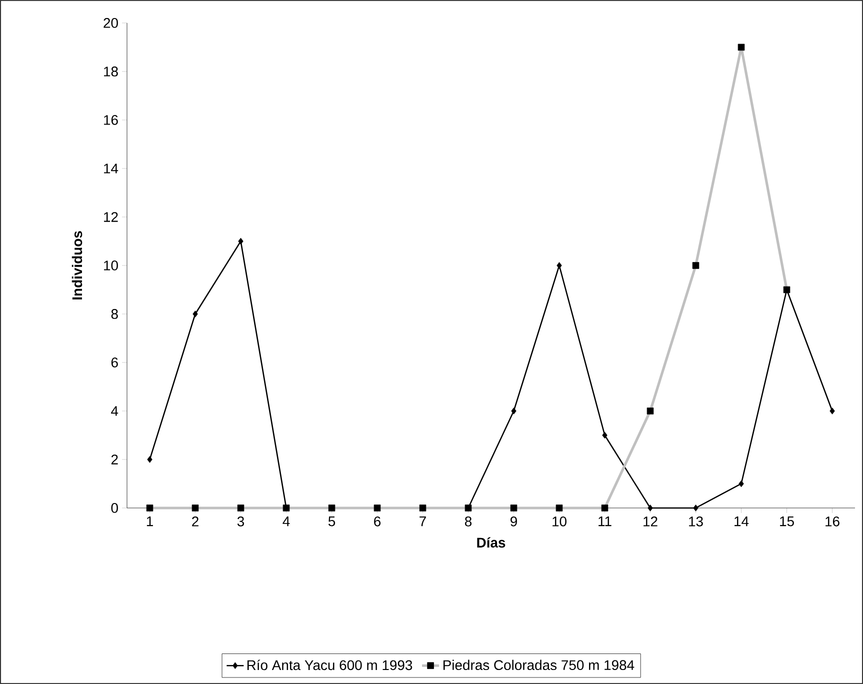 The width and height of the screenshot is (863, 684). Describe the element at coordinates (149, 521) in the screenshot. I see `x-tick-label: 1` at that location.